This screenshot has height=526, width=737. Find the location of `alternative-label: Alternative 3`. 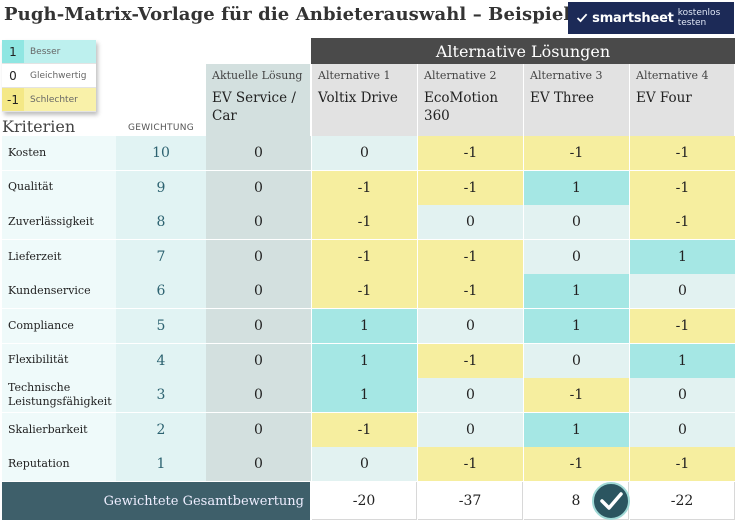

alternative-label: Alternative 3 is located at coordinates (566, 75).